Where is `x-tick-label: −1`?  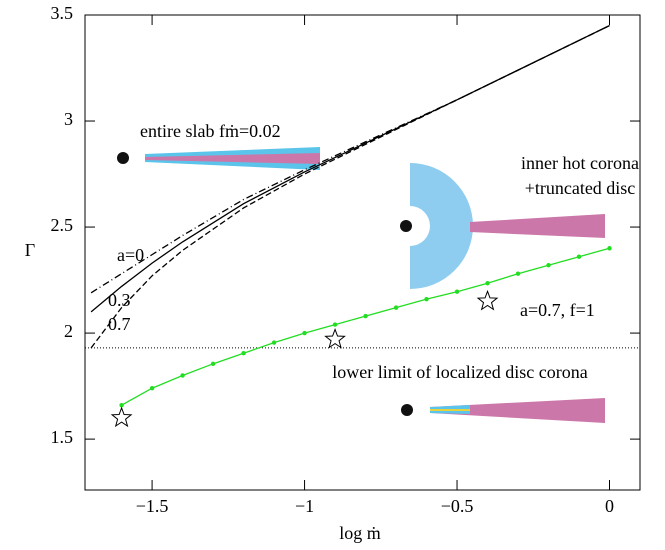 x-tick-label: −1 is located at coordinates (304, 506).